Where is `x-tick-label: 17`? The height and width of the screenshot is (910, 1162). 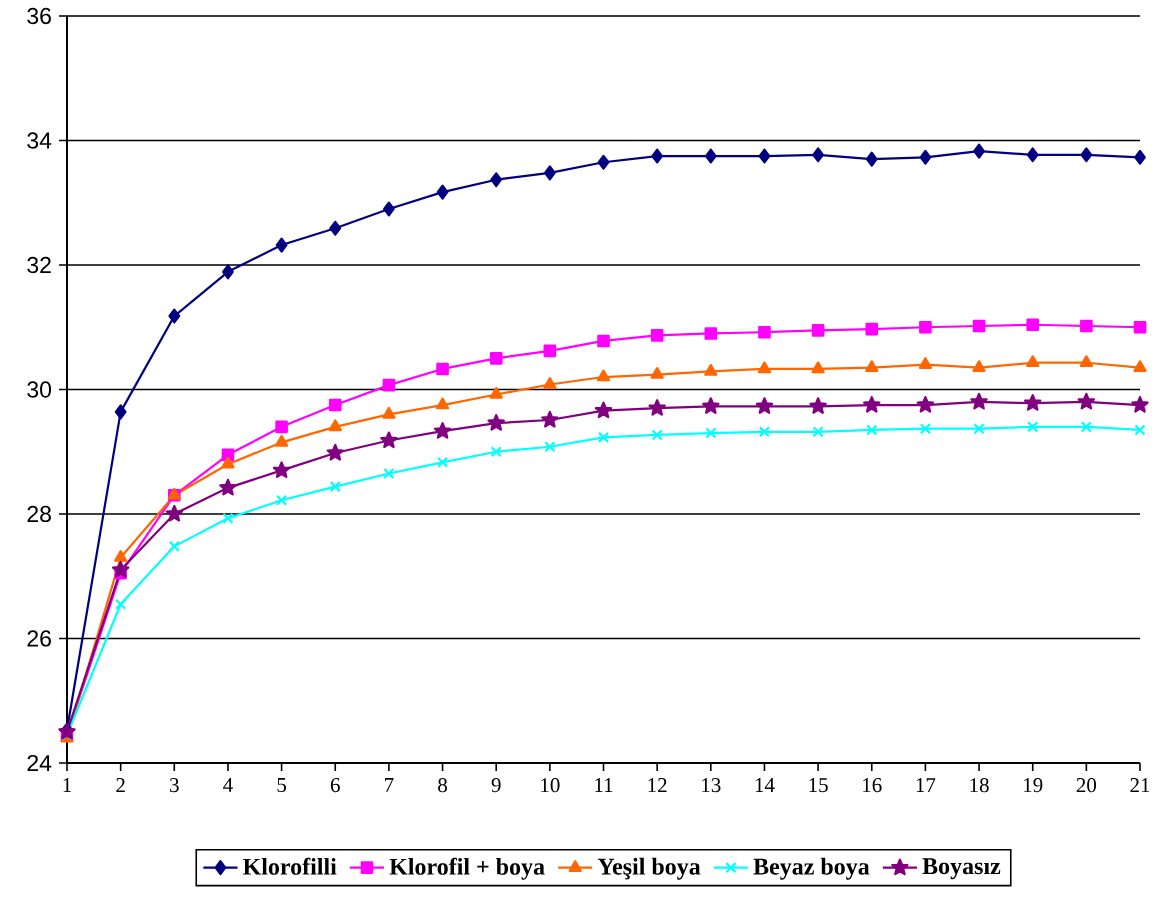
x-tick-label: 17 is located at coordinates (926, 785).